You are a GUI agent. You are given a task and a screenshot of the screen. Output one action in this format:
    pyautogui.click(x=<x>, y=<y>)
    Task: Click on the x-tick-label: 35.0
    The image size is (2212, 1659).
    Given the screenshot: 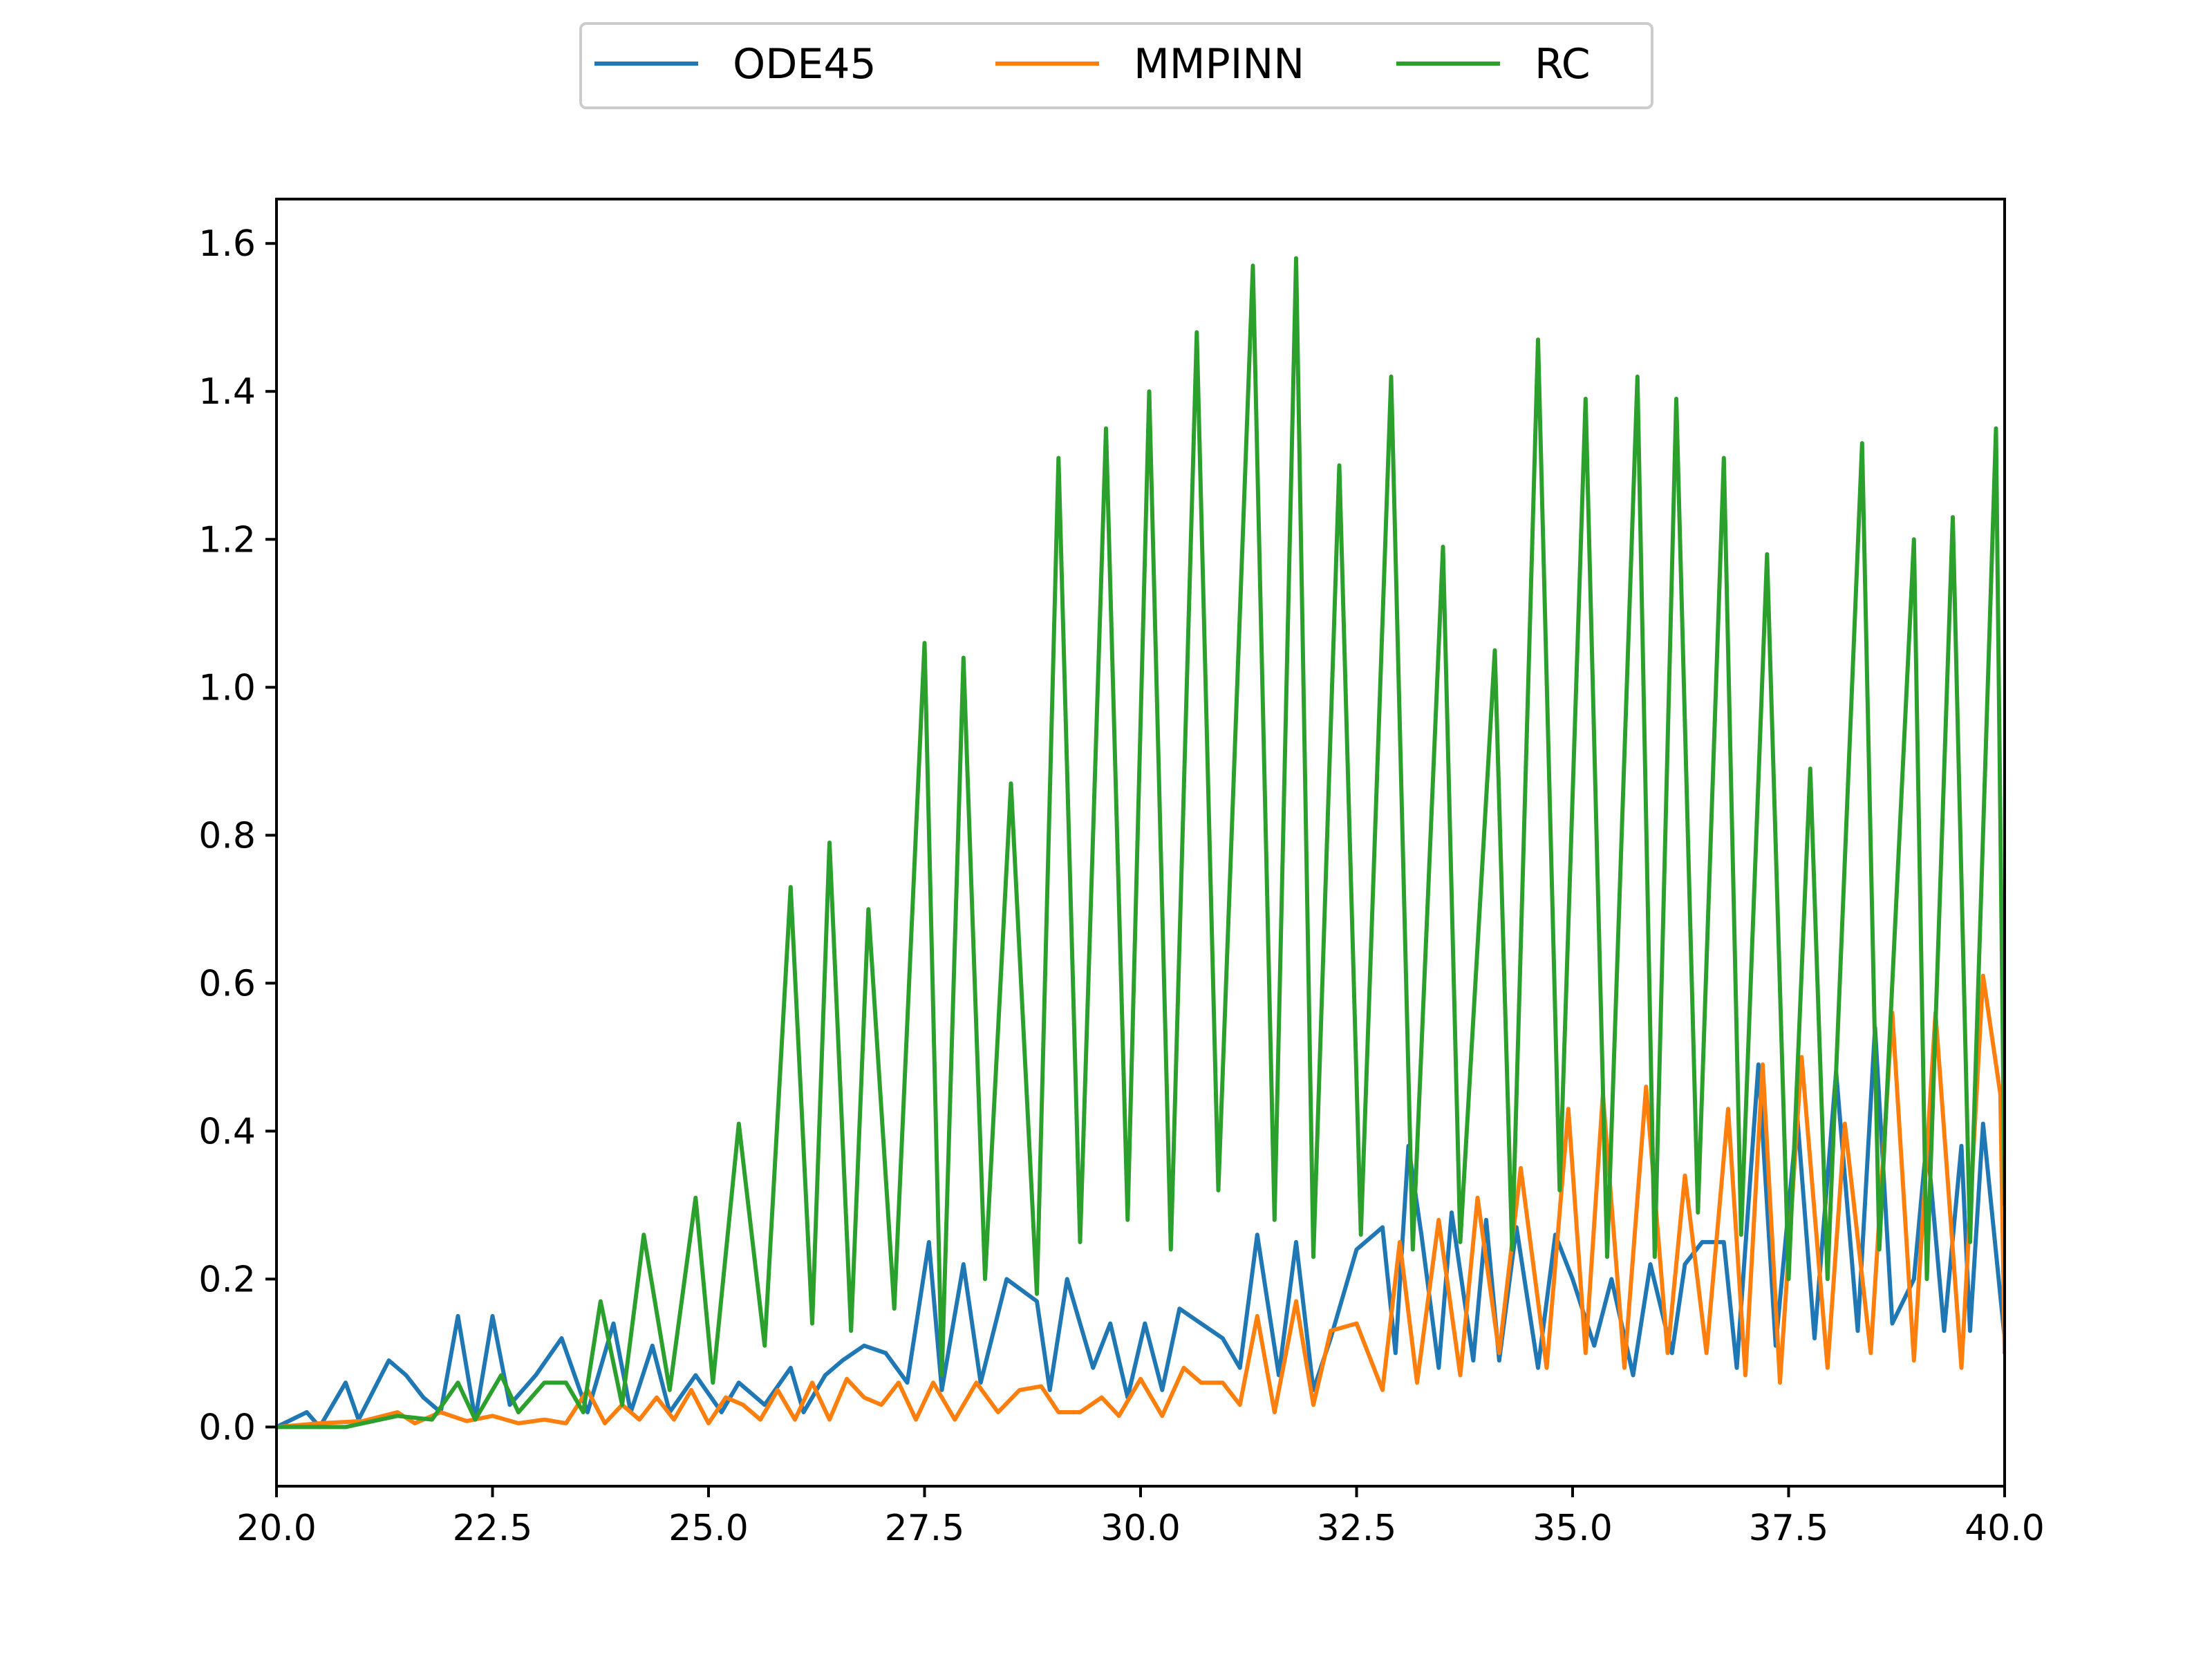 What is the action you would take?
    pyautogui.click(x=1573, y=1529)
    